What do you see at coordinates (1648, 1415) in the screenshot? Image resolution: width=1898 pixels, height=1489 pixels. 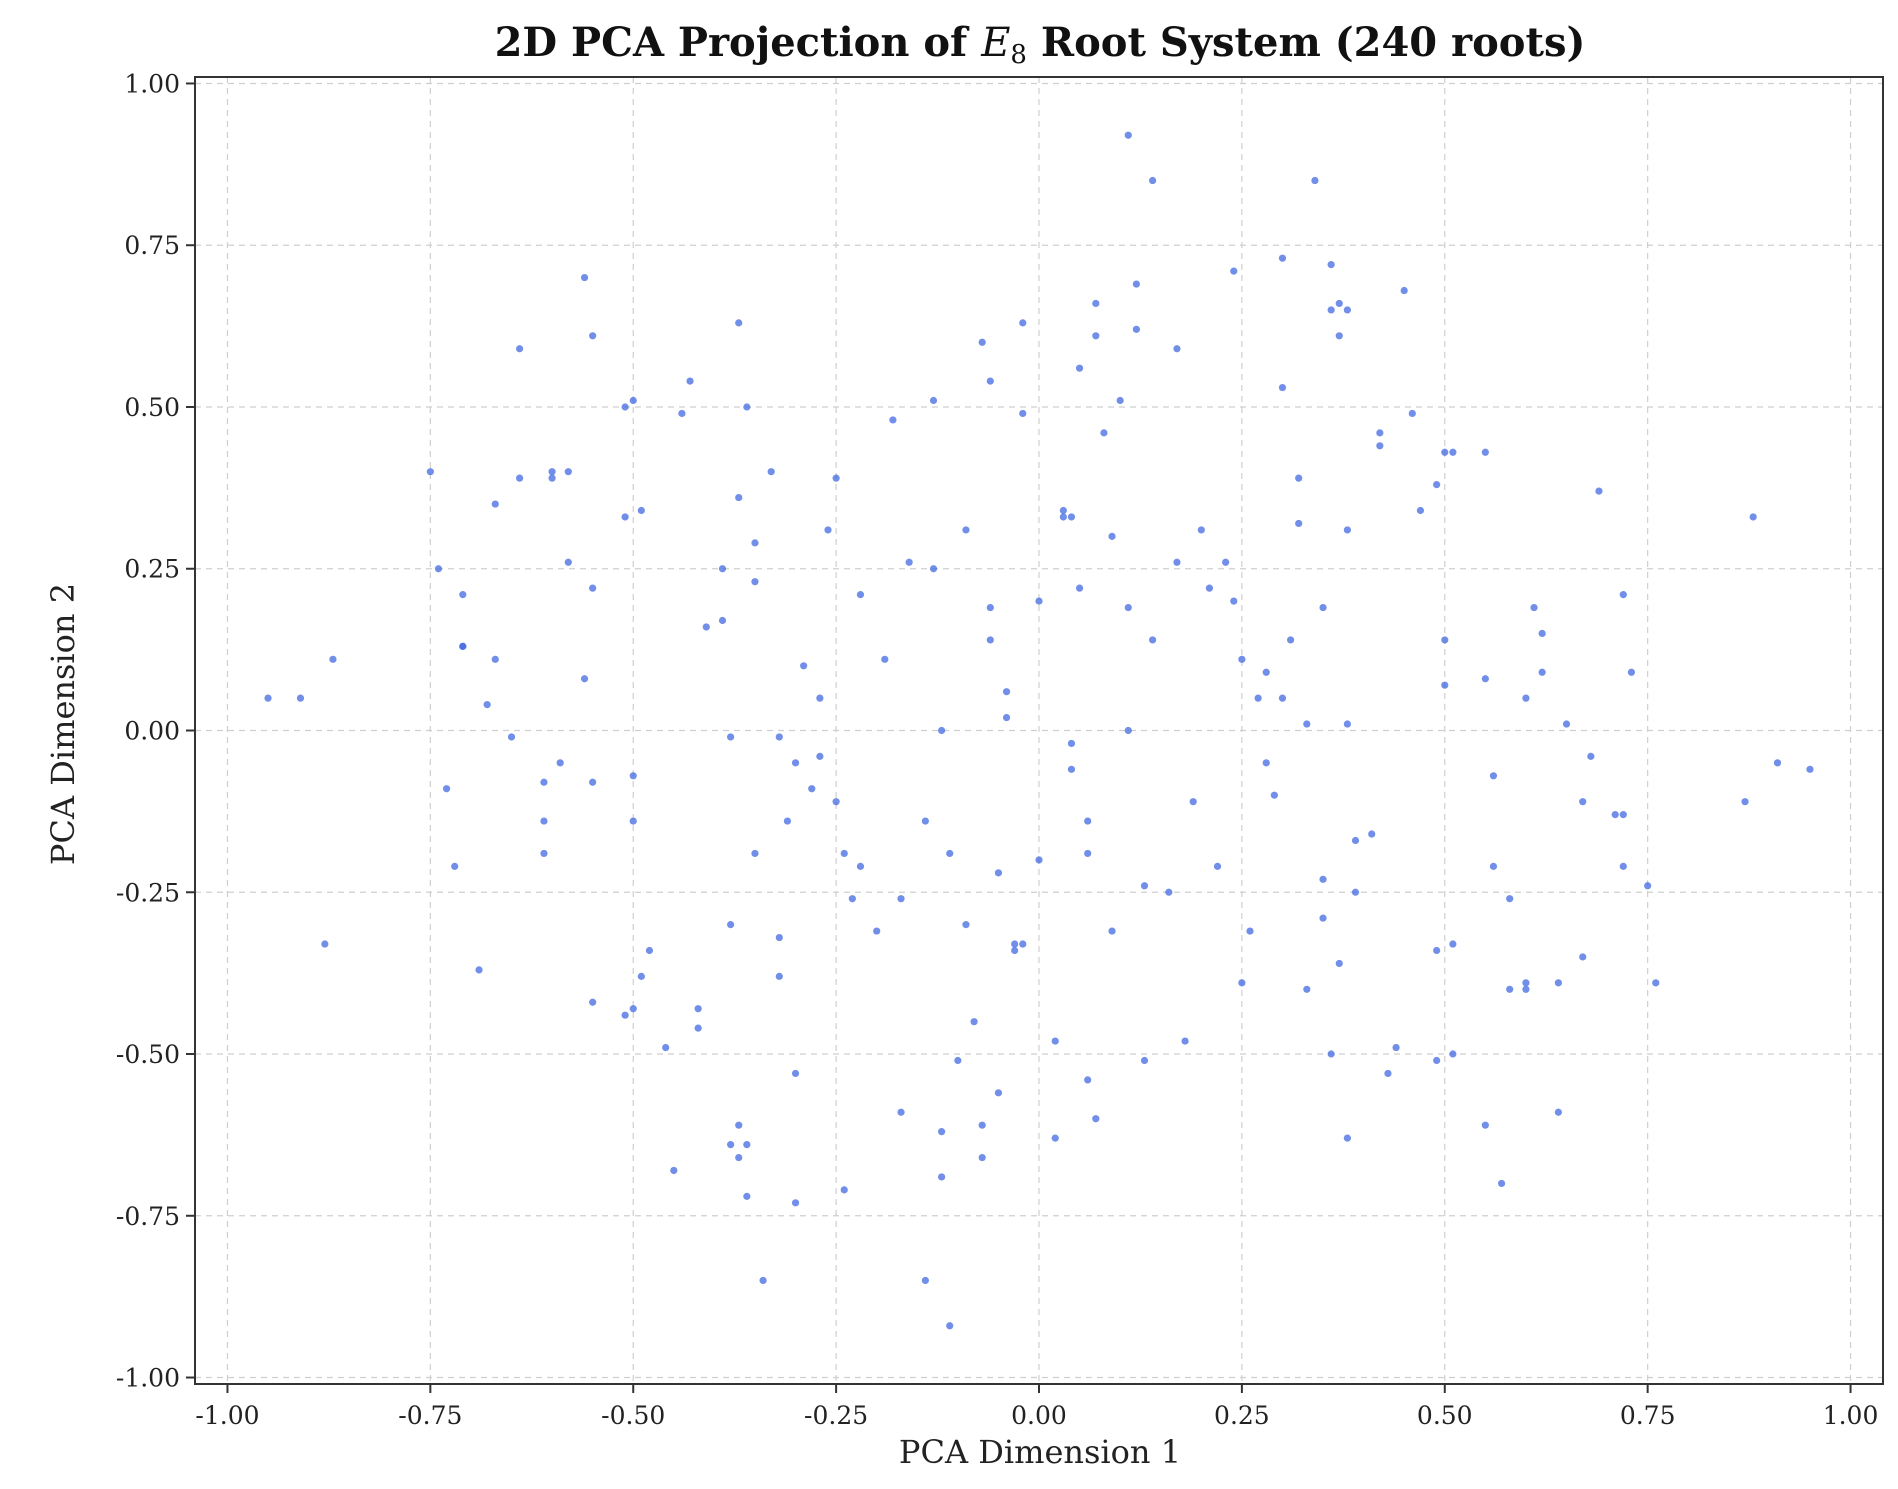 I see `x-tick-label: 0.75` at bounding box center [1648, 1415].